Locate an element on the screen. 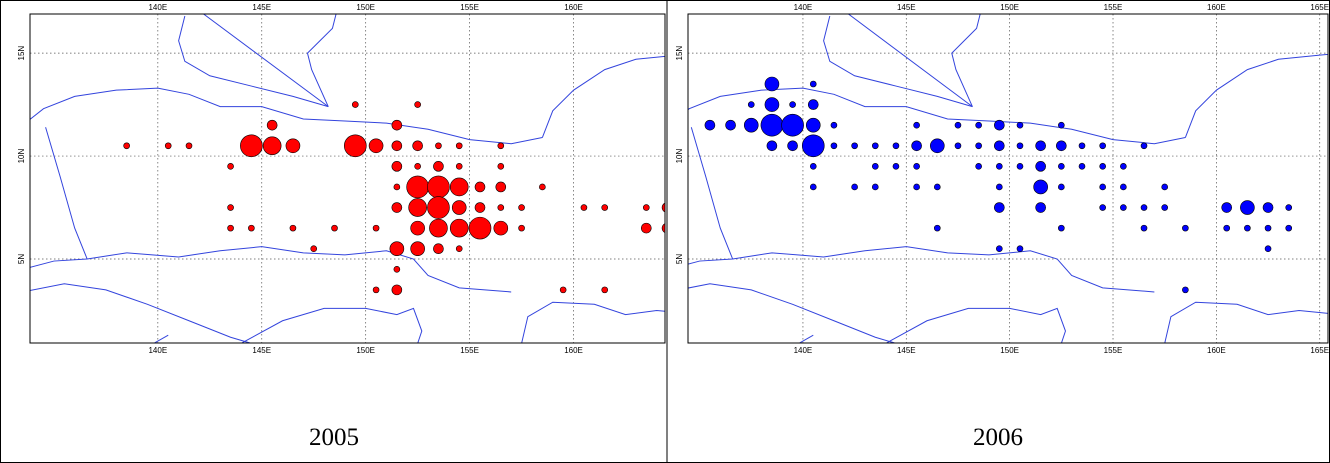  year-caption: 2005 is located at coordinates (334, 437).